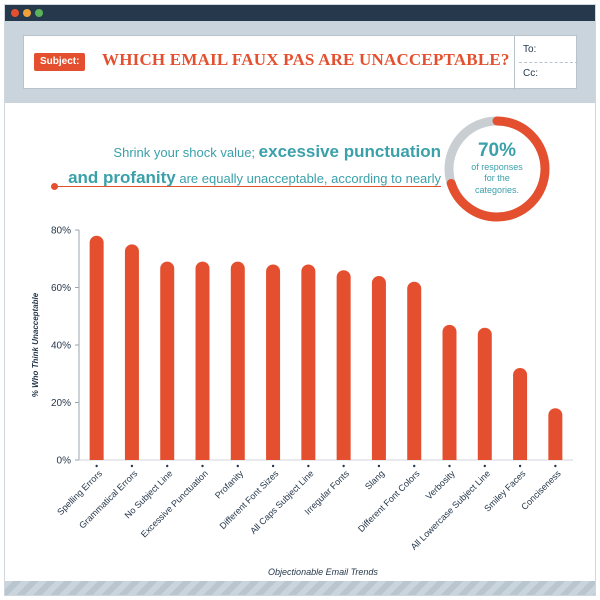 The height and width of the screenshot is (600, 600). Describe the element at coordinates (530, 49) in the screenshot. I see `to-label: To:` at that location.